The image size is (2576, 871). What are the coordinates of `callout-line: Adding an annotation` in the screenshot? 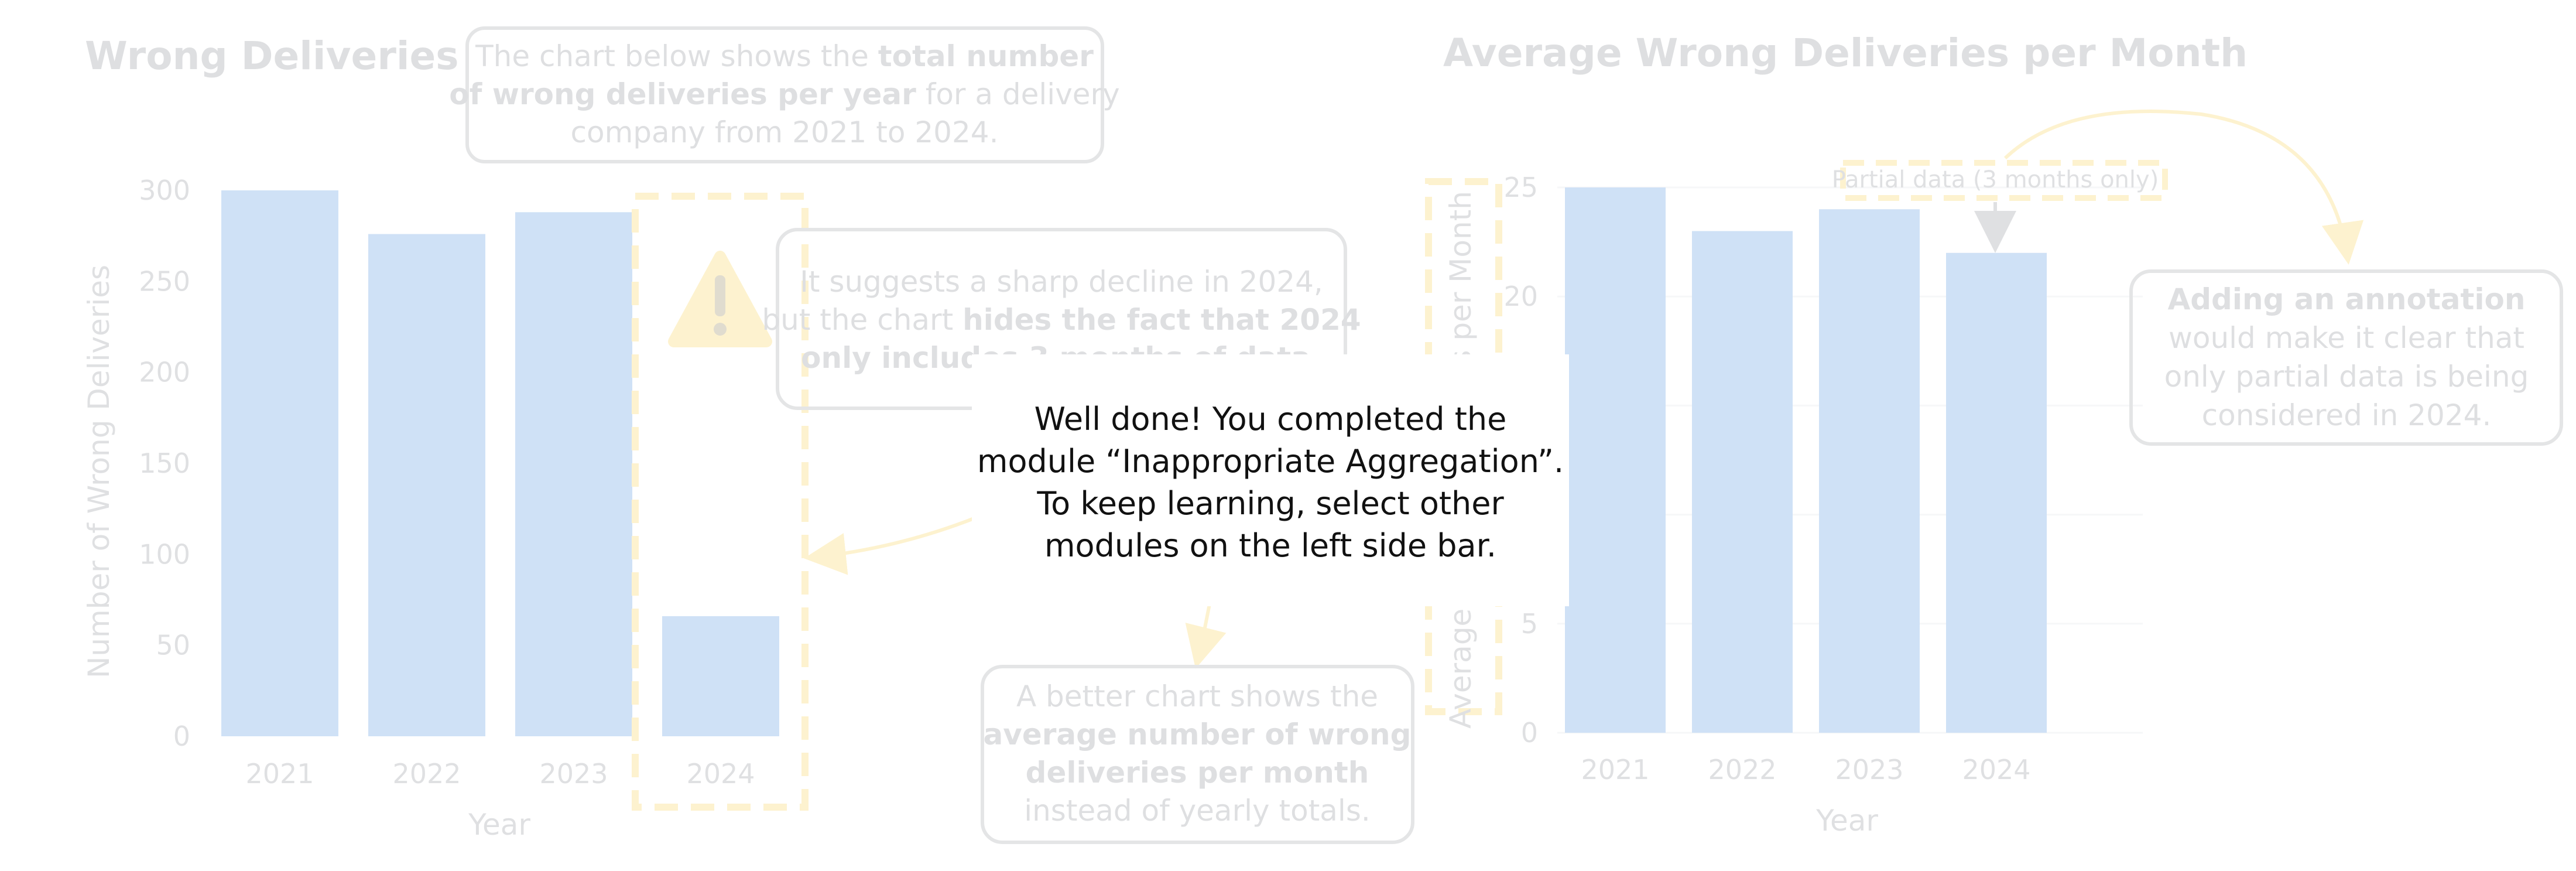 It's located at (2347, 299).